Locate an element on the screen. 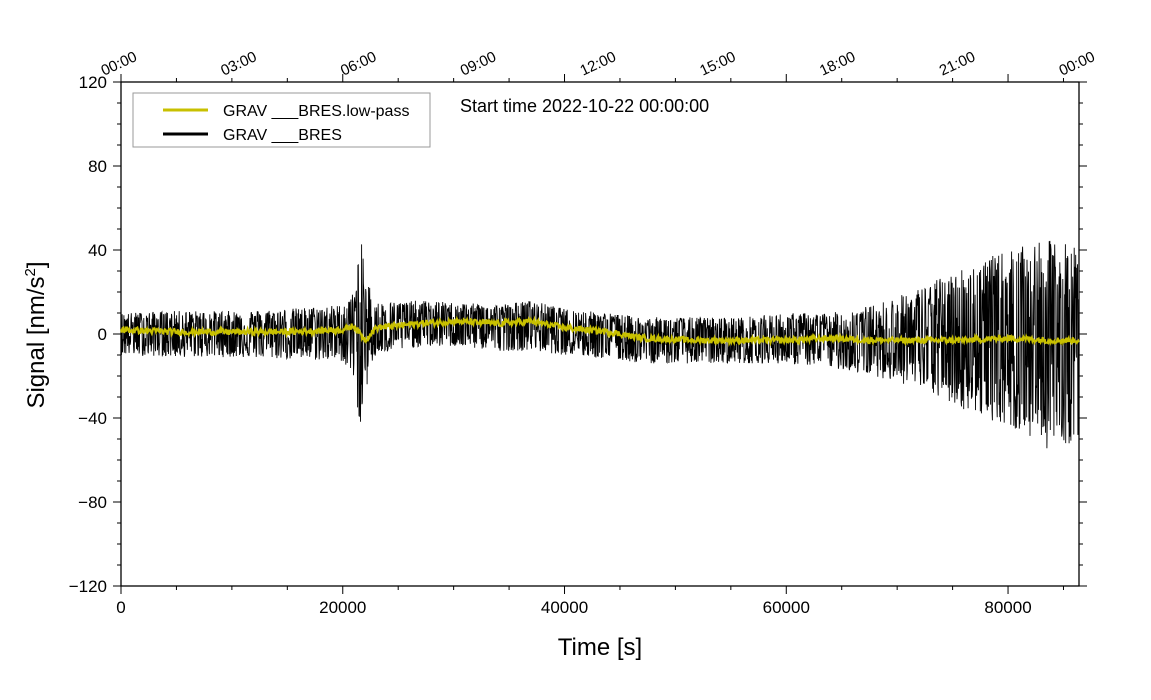 This screenshot has height=700, width=1151. y-axis-label-main: Signal [nm/s is located at coordinates (36, 342).